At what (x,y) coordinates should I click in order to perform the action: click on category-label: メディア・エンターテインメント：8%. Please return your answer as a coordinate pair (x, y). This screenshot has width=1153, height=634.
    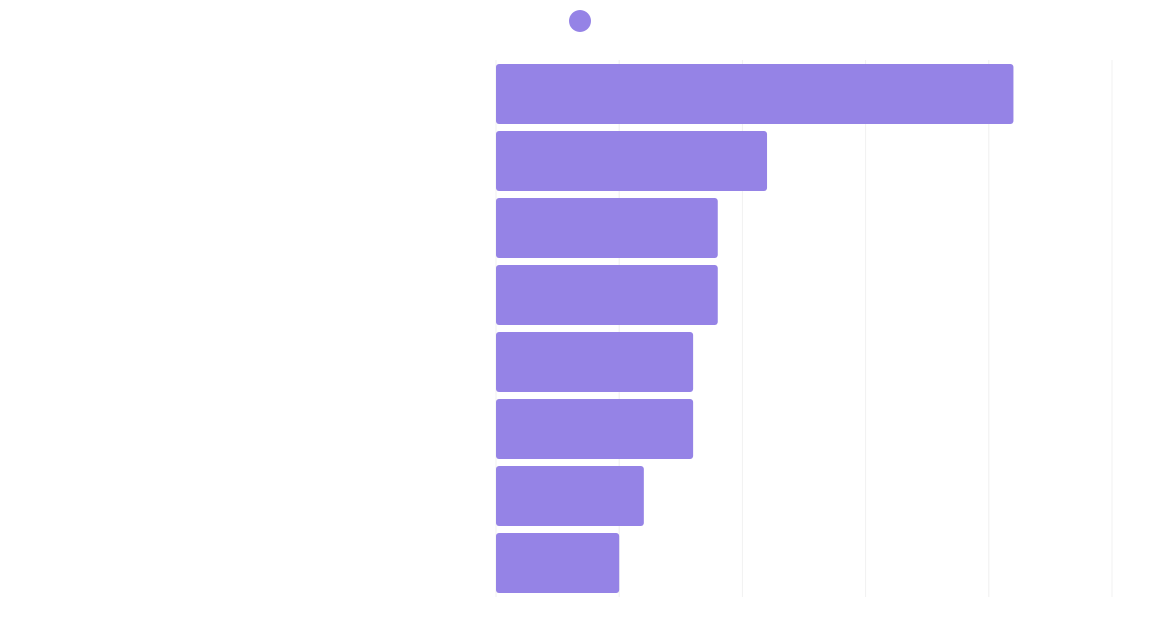
    Looking at the image, I should click on (311, 362).